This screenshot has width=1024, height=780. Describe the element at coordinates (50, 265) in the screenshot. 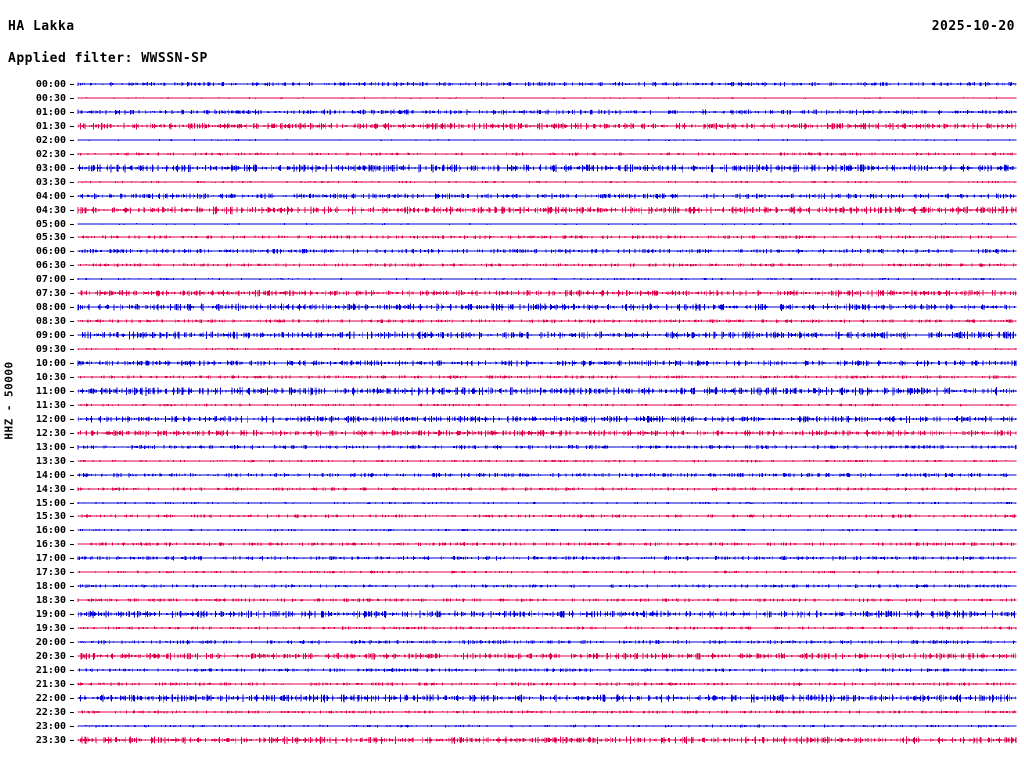

I see `time-axis-label: 06:30` at that location.